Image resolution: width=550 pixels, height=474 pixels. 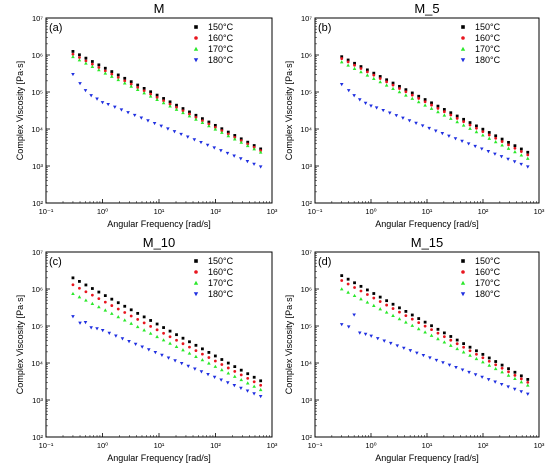 I want to click on chart-title: M_10, so click(x=159, y=242).